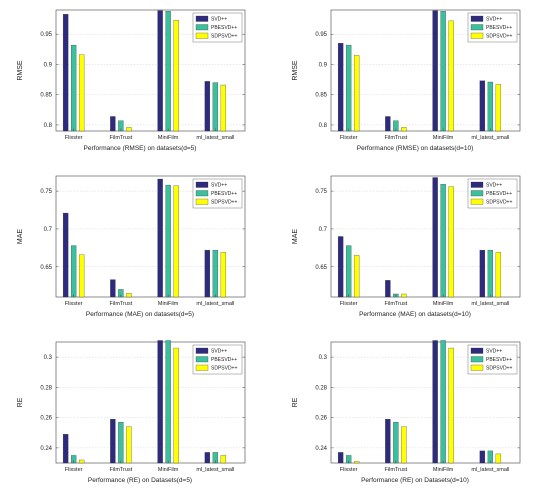 Image resolution: width=550 pixels, height=499 pixels. I want to click on y-axis-label: MAE, so click(295, 237).